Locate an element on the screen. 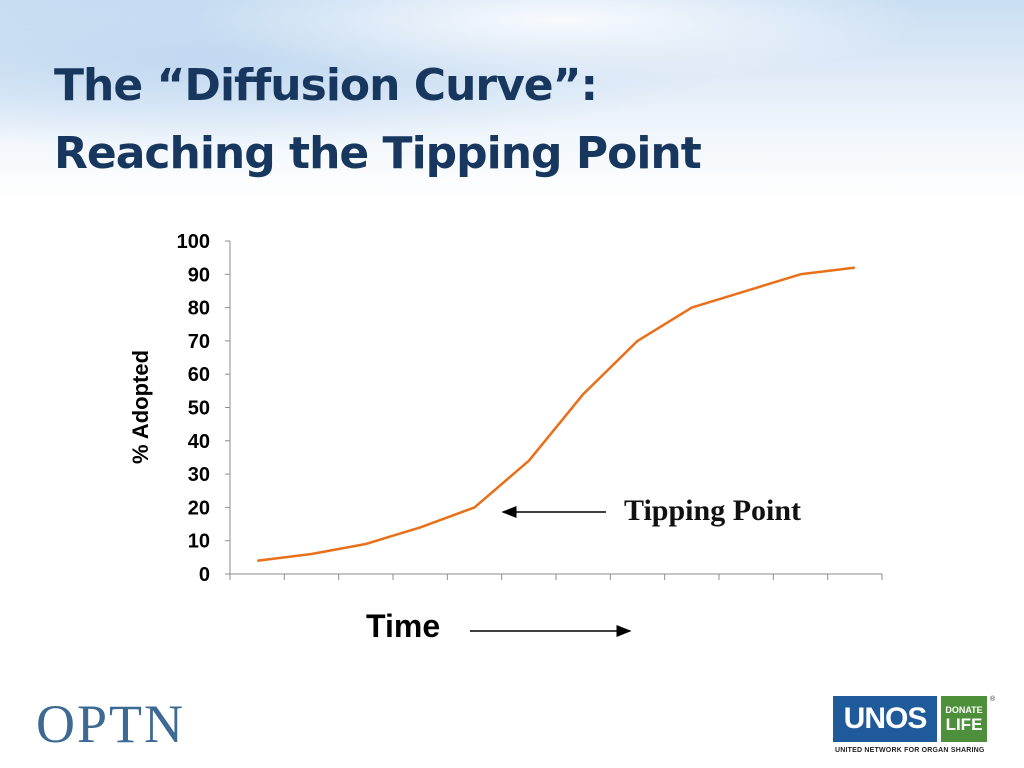 The image size is (1024, 768). y-tick-label: 20 is located at coordinates (199, 508).